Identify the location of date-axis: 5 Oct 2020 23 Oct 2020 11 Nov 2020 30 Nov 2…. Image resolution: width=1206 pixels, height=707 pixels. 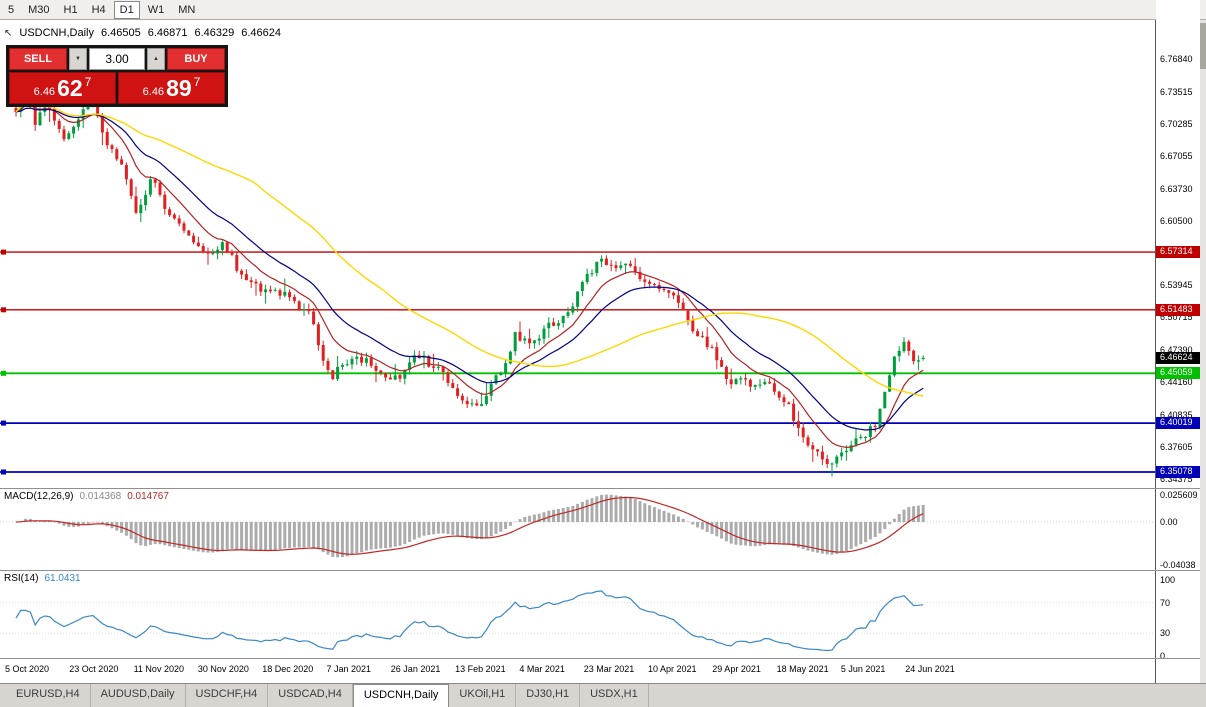
(577, 671).